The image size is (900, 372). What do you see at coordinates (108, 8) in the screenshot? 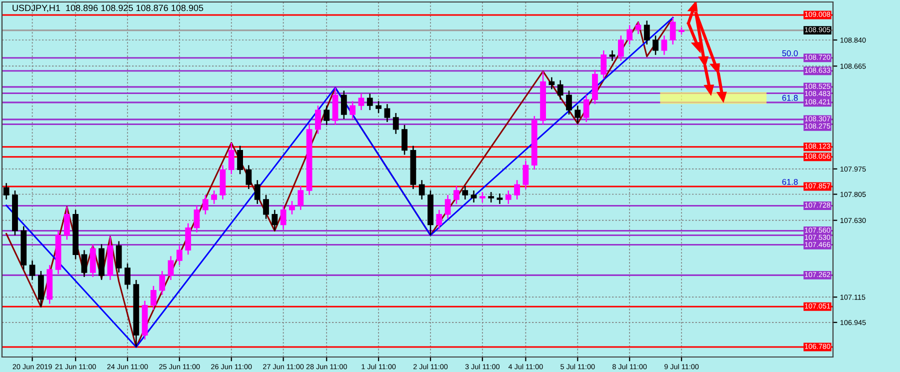
I see `chart-title: USDJPY,H1 108.896 108.925 108.876 108.905` at bounding box center [108, 8].